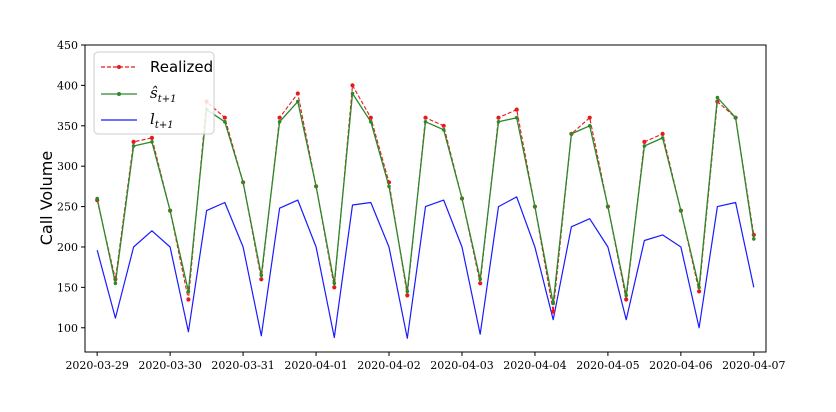  Describe the element at coordinates (119, 67) in the screenshot. I see `legend-marker-realized` at that location.